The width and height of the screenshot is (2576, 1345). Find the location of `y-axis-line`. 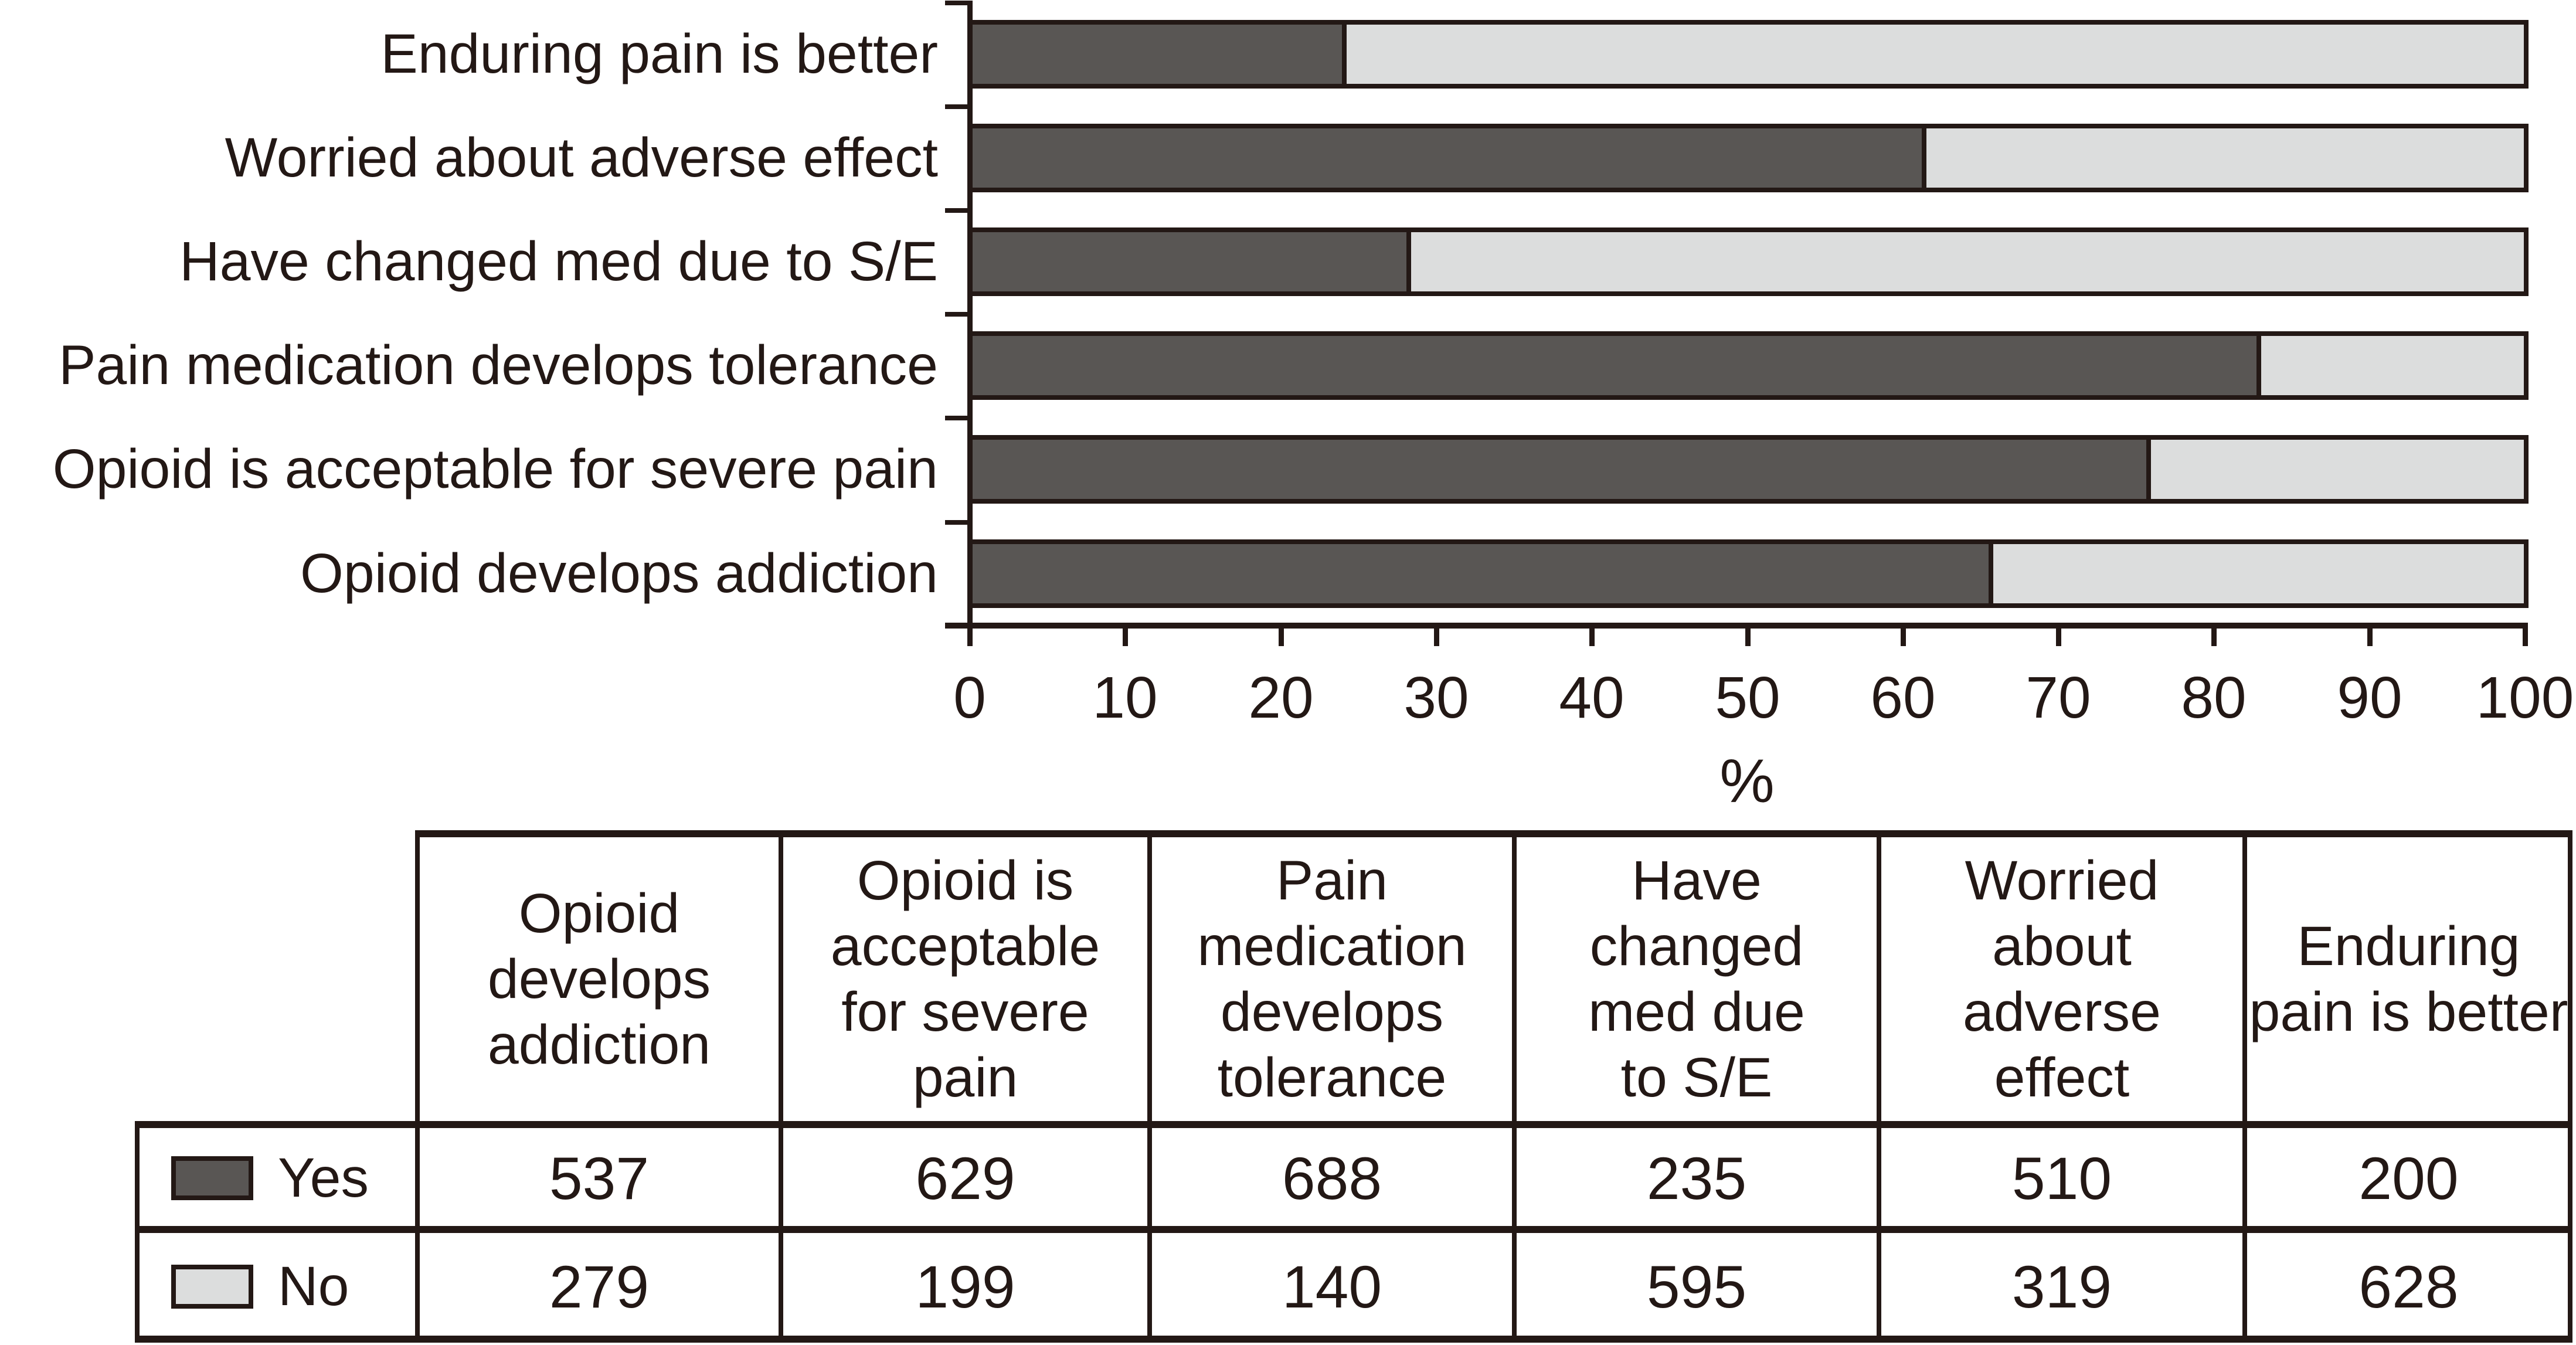

y-axis-line is located at coordinates (970, 323).